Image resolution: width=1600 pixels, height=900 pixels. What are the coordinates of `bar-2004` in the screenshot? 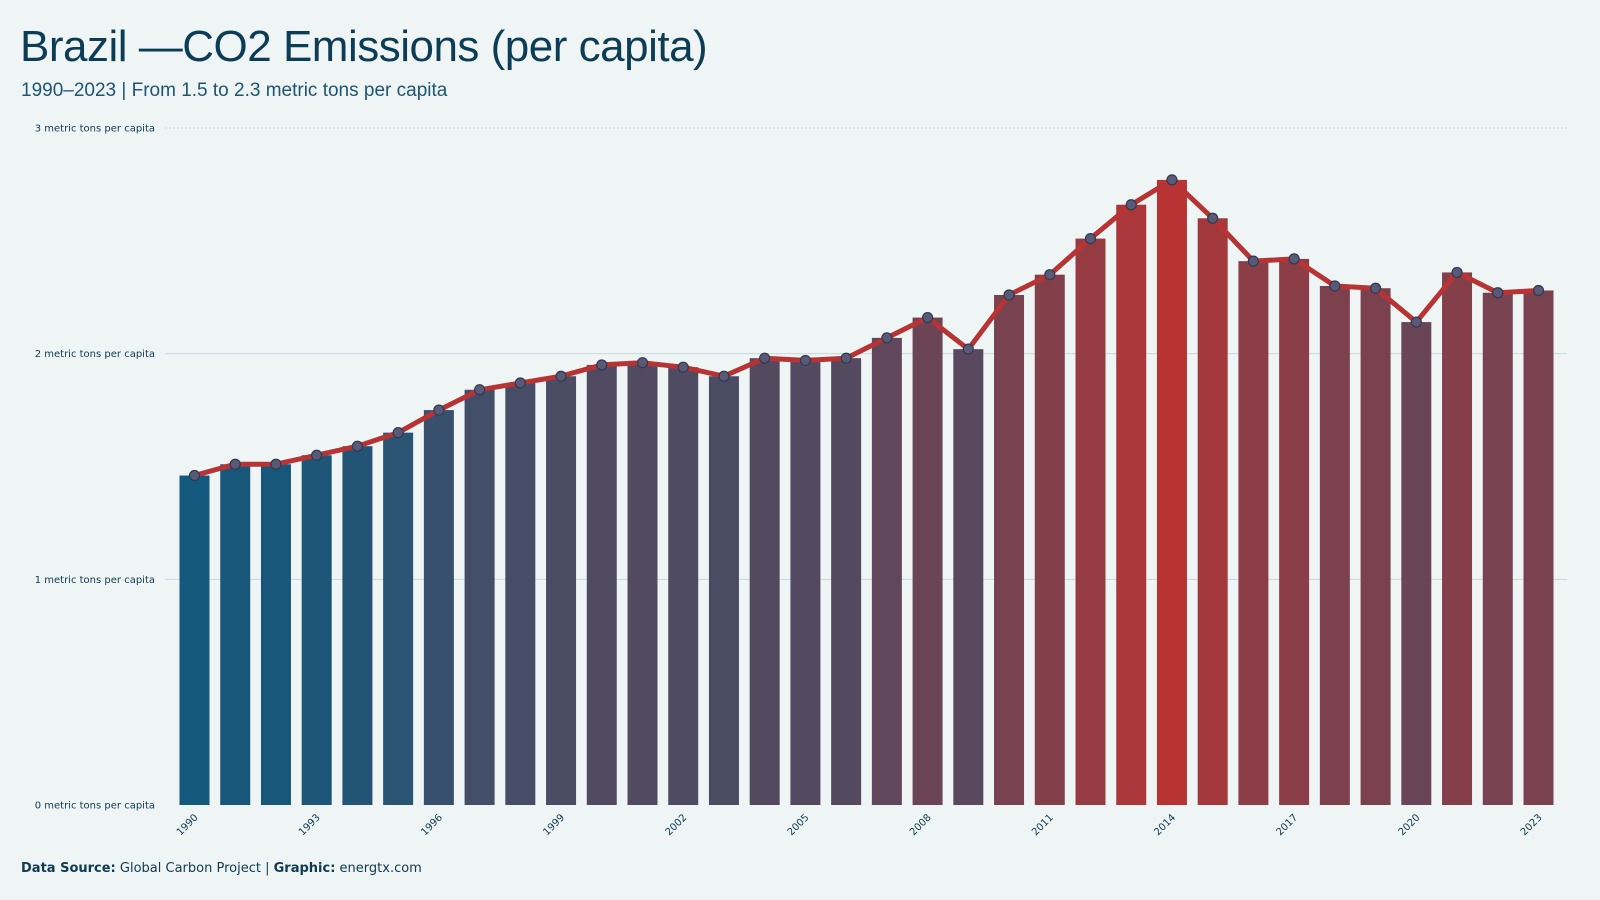 It's located at (764, 581).